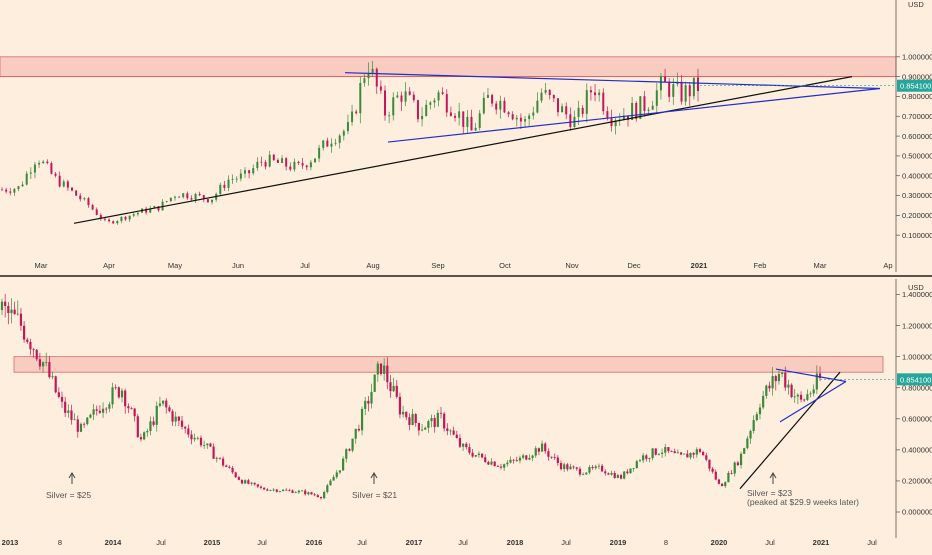  What do you see at coordinates (914, 85) in the screenshot?
I see `last-price-badge` at bounding box center [914, 85].